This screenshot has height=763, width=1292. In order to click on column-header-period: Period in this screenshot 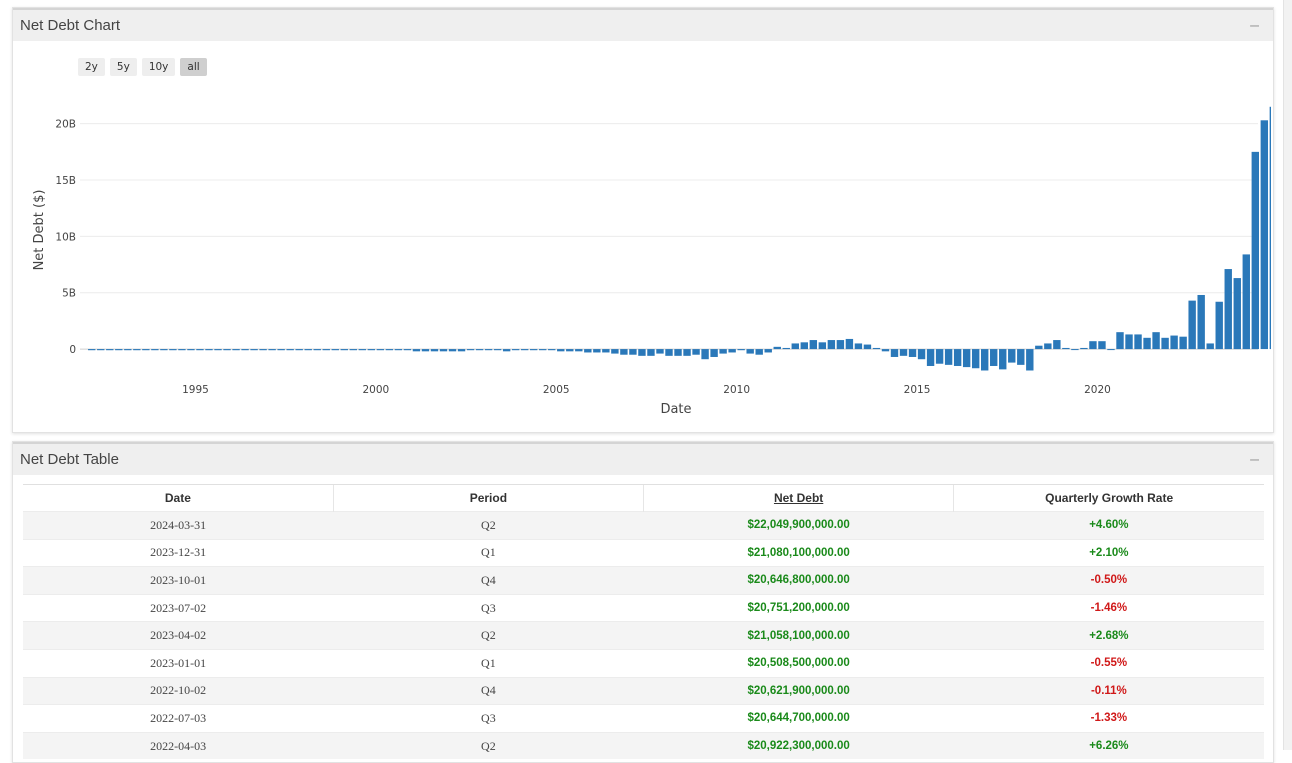, I will do `click(488, 498)`.